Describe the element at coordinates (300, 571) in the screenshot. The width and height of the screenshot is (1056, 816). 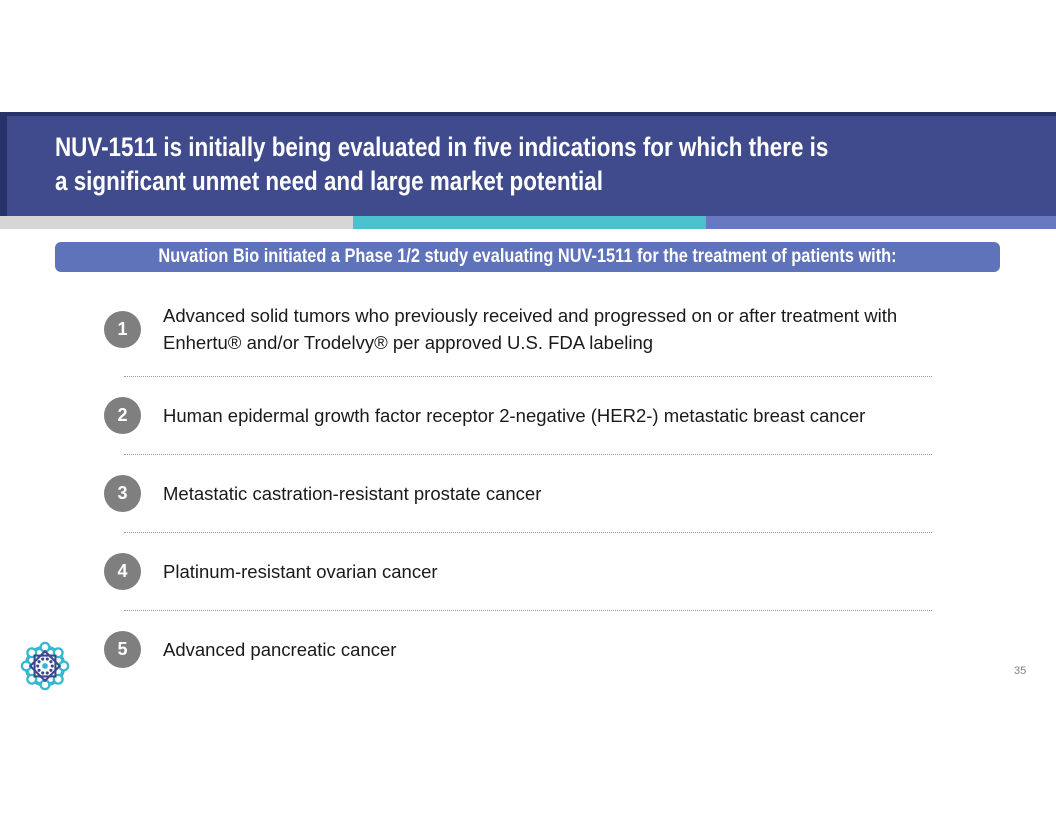
I see `item-text: Platinum-resistant ovarian cancer` at that location.